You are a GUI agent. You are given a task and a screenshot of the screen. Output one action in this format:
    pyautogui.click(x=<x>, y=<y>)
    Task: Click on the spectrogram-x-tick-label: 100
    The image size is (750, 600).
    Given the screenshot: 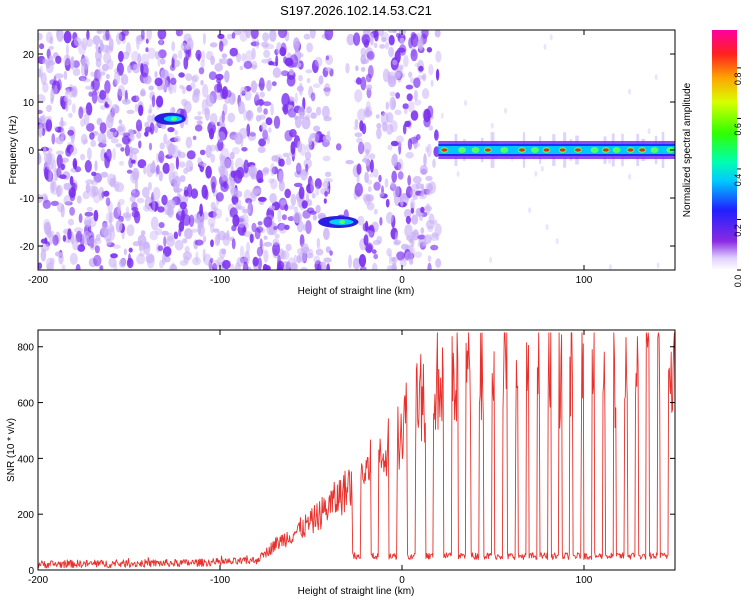 What is the action you would take?
    pyautogui.click(x=584, y=280)
    